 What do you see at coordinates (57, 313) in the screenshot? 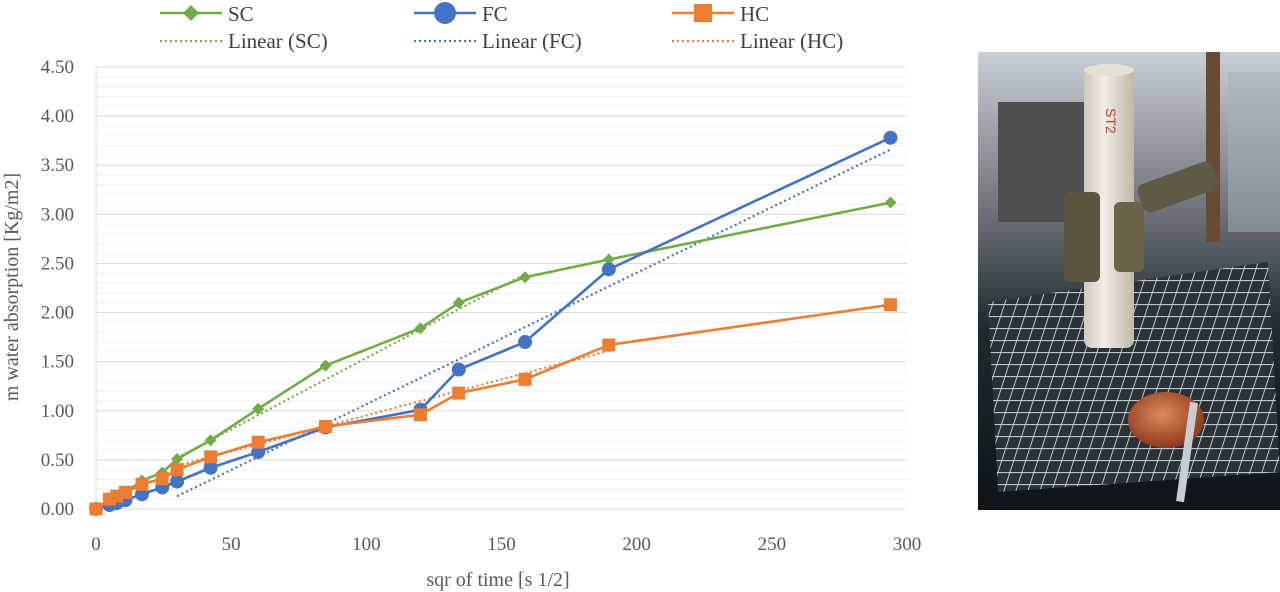
I see `y-tick-label: 2.00` at bounding box center [57, 313].